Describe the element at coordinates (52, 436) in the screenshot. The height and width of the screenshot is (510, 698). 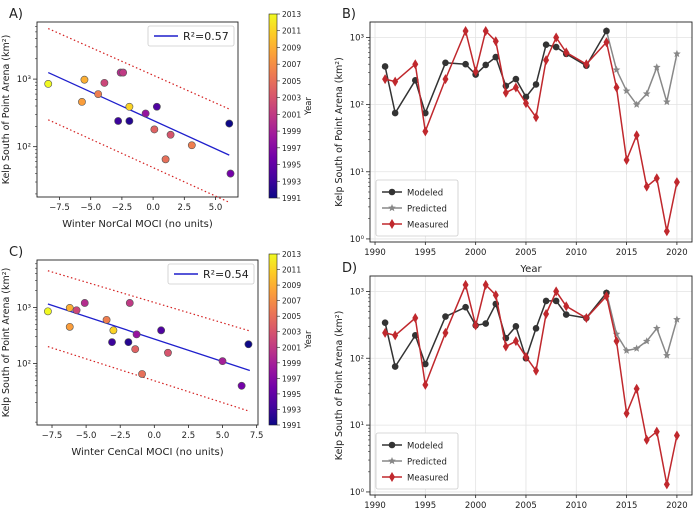
I see `x-tick-label: −7.5` at that location.